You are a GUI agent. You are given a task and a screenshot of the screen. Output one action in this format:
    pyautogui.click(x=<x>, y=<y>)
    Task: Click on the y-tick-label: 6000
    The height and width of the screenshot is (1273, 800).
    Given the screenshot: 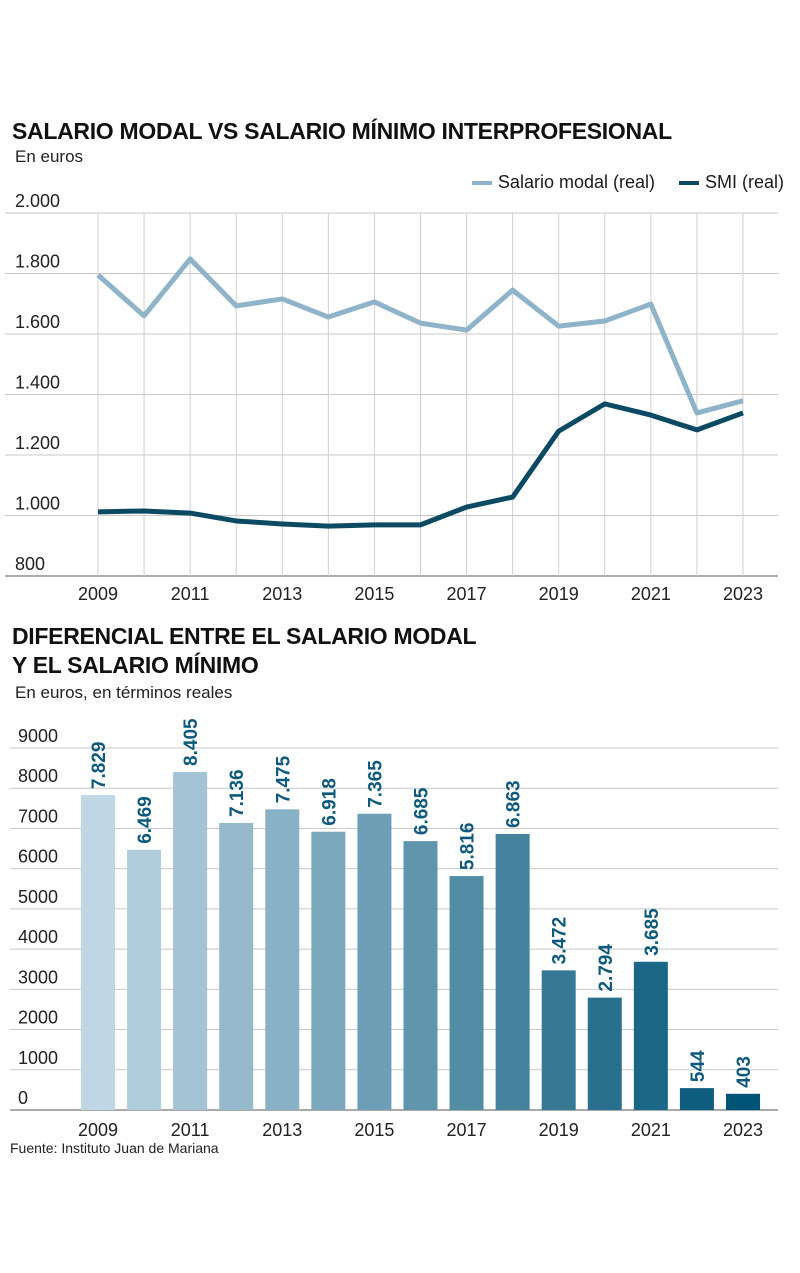 What is the action you would take?
    pyautogui.click(x=38, y=857)
    